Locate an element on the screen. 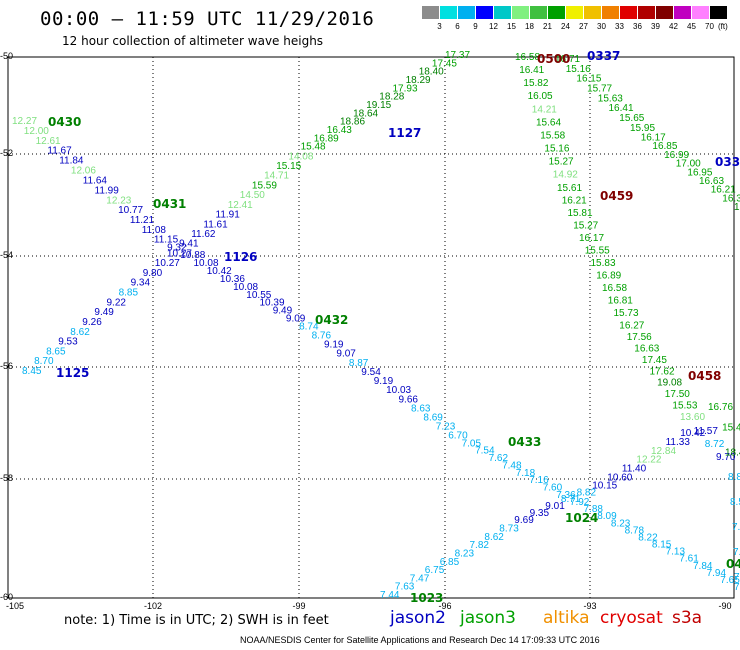  swh-value: 15.77 is located at coordinates (599, 89).